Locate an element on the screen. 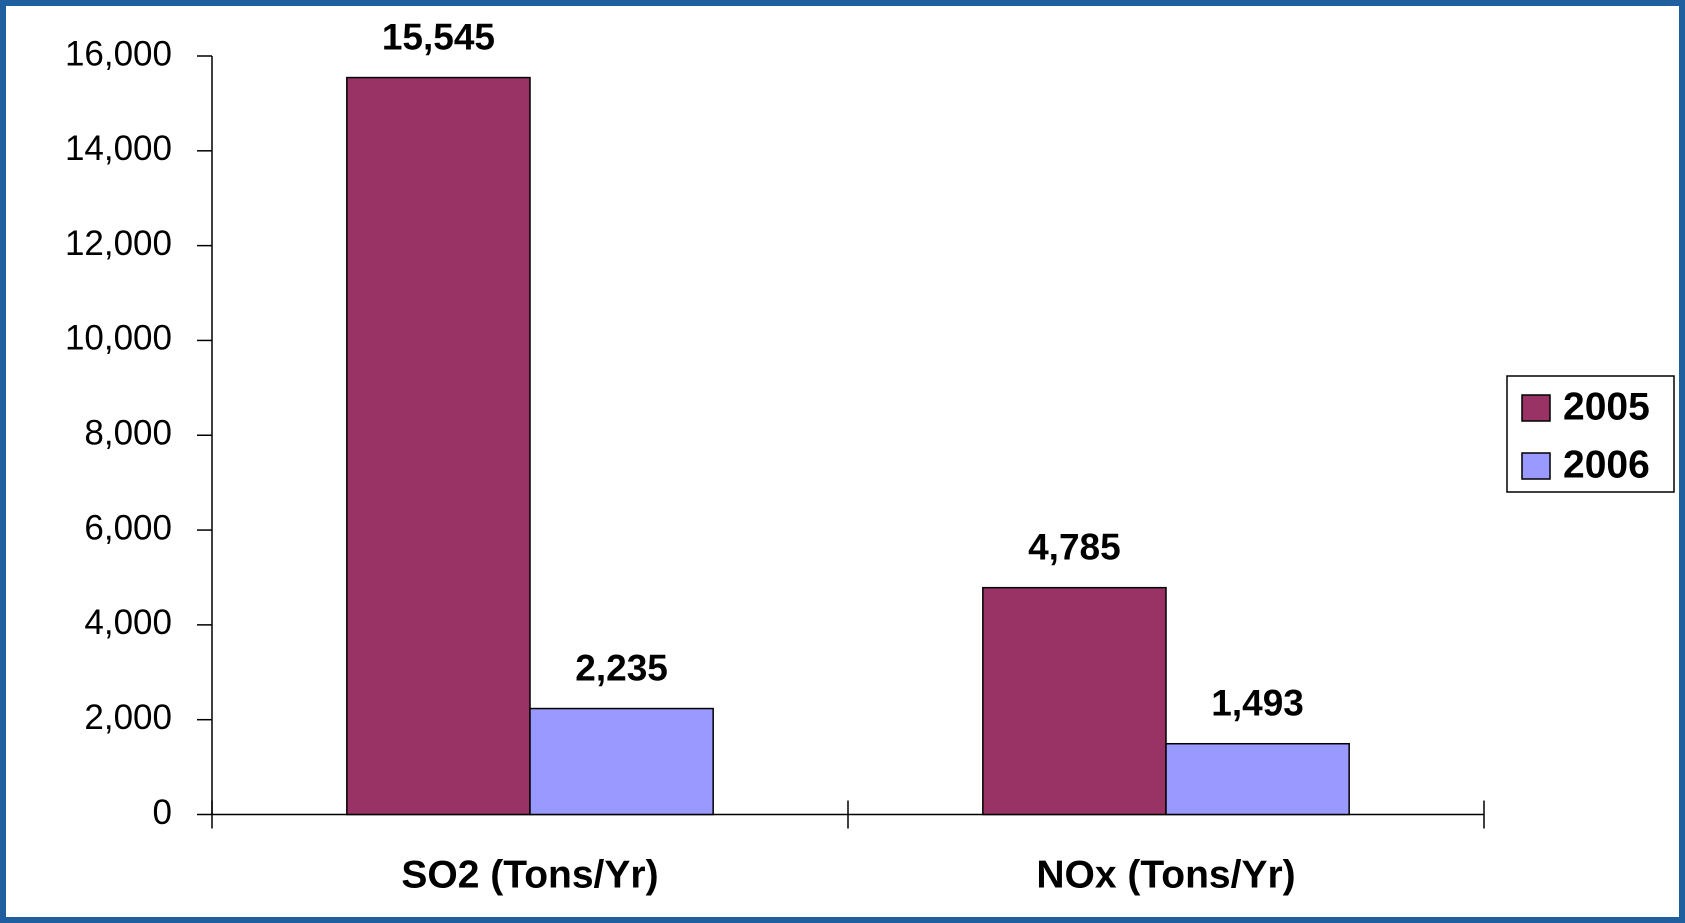 The height and width of the screenshot is (923, 1685). y-tick-label: 4,000 is located at coordinates (128, 622).